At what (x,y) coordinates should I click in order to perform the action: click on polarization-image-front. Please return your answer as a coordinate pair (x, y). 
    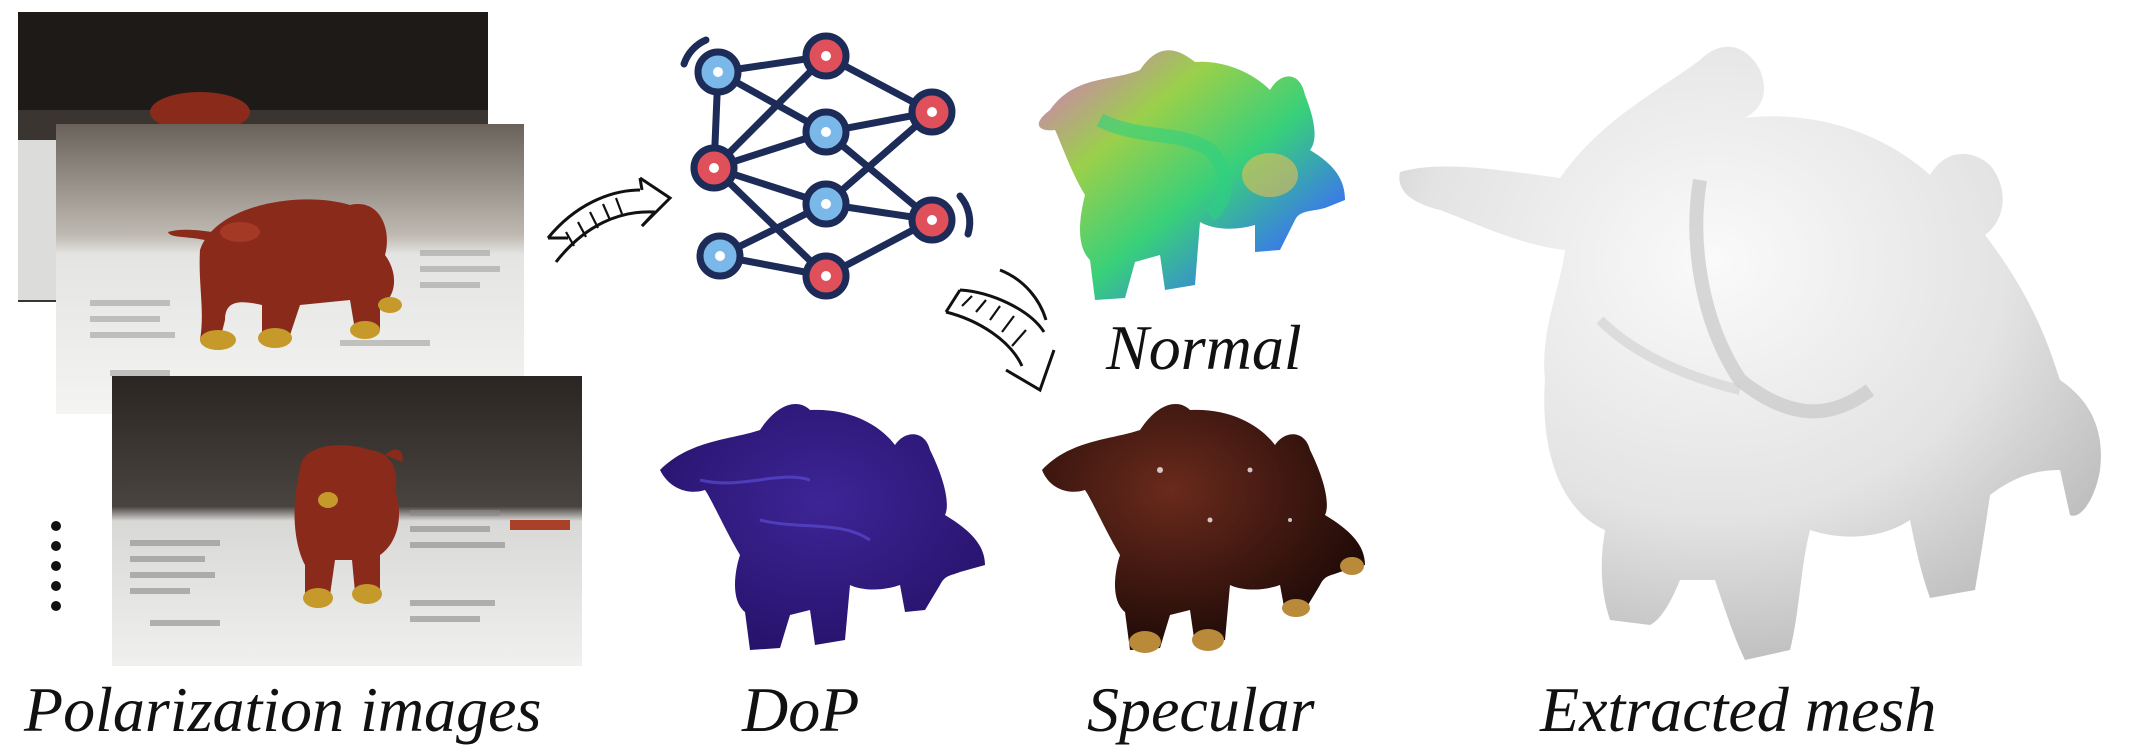
    Looking at the image, I should click on (347, 521).